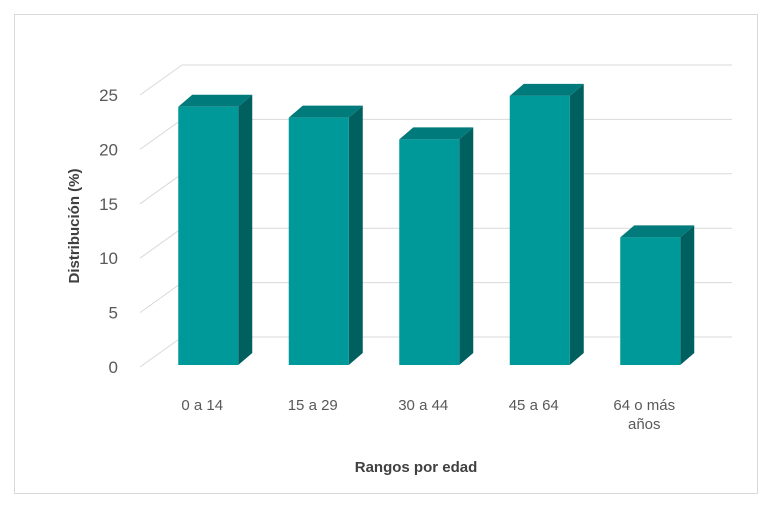  What do you see at coordinates (416, 467) in the screenshot?
I see `x-axis-title: Rangos por edad` at bounding box center [416, 467].